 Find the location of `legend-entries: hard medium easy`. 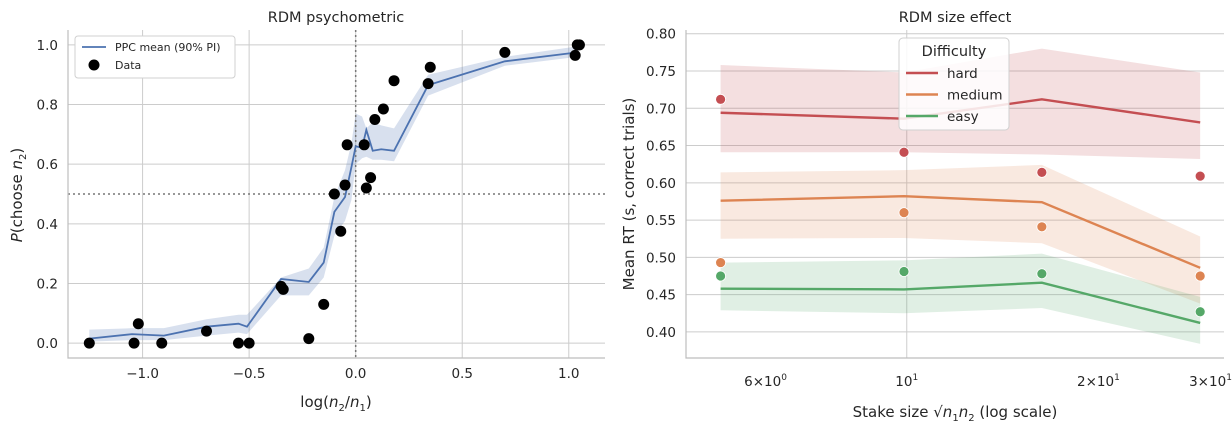

legend-entries: hard medium easy is located at coordinates (954, 95).